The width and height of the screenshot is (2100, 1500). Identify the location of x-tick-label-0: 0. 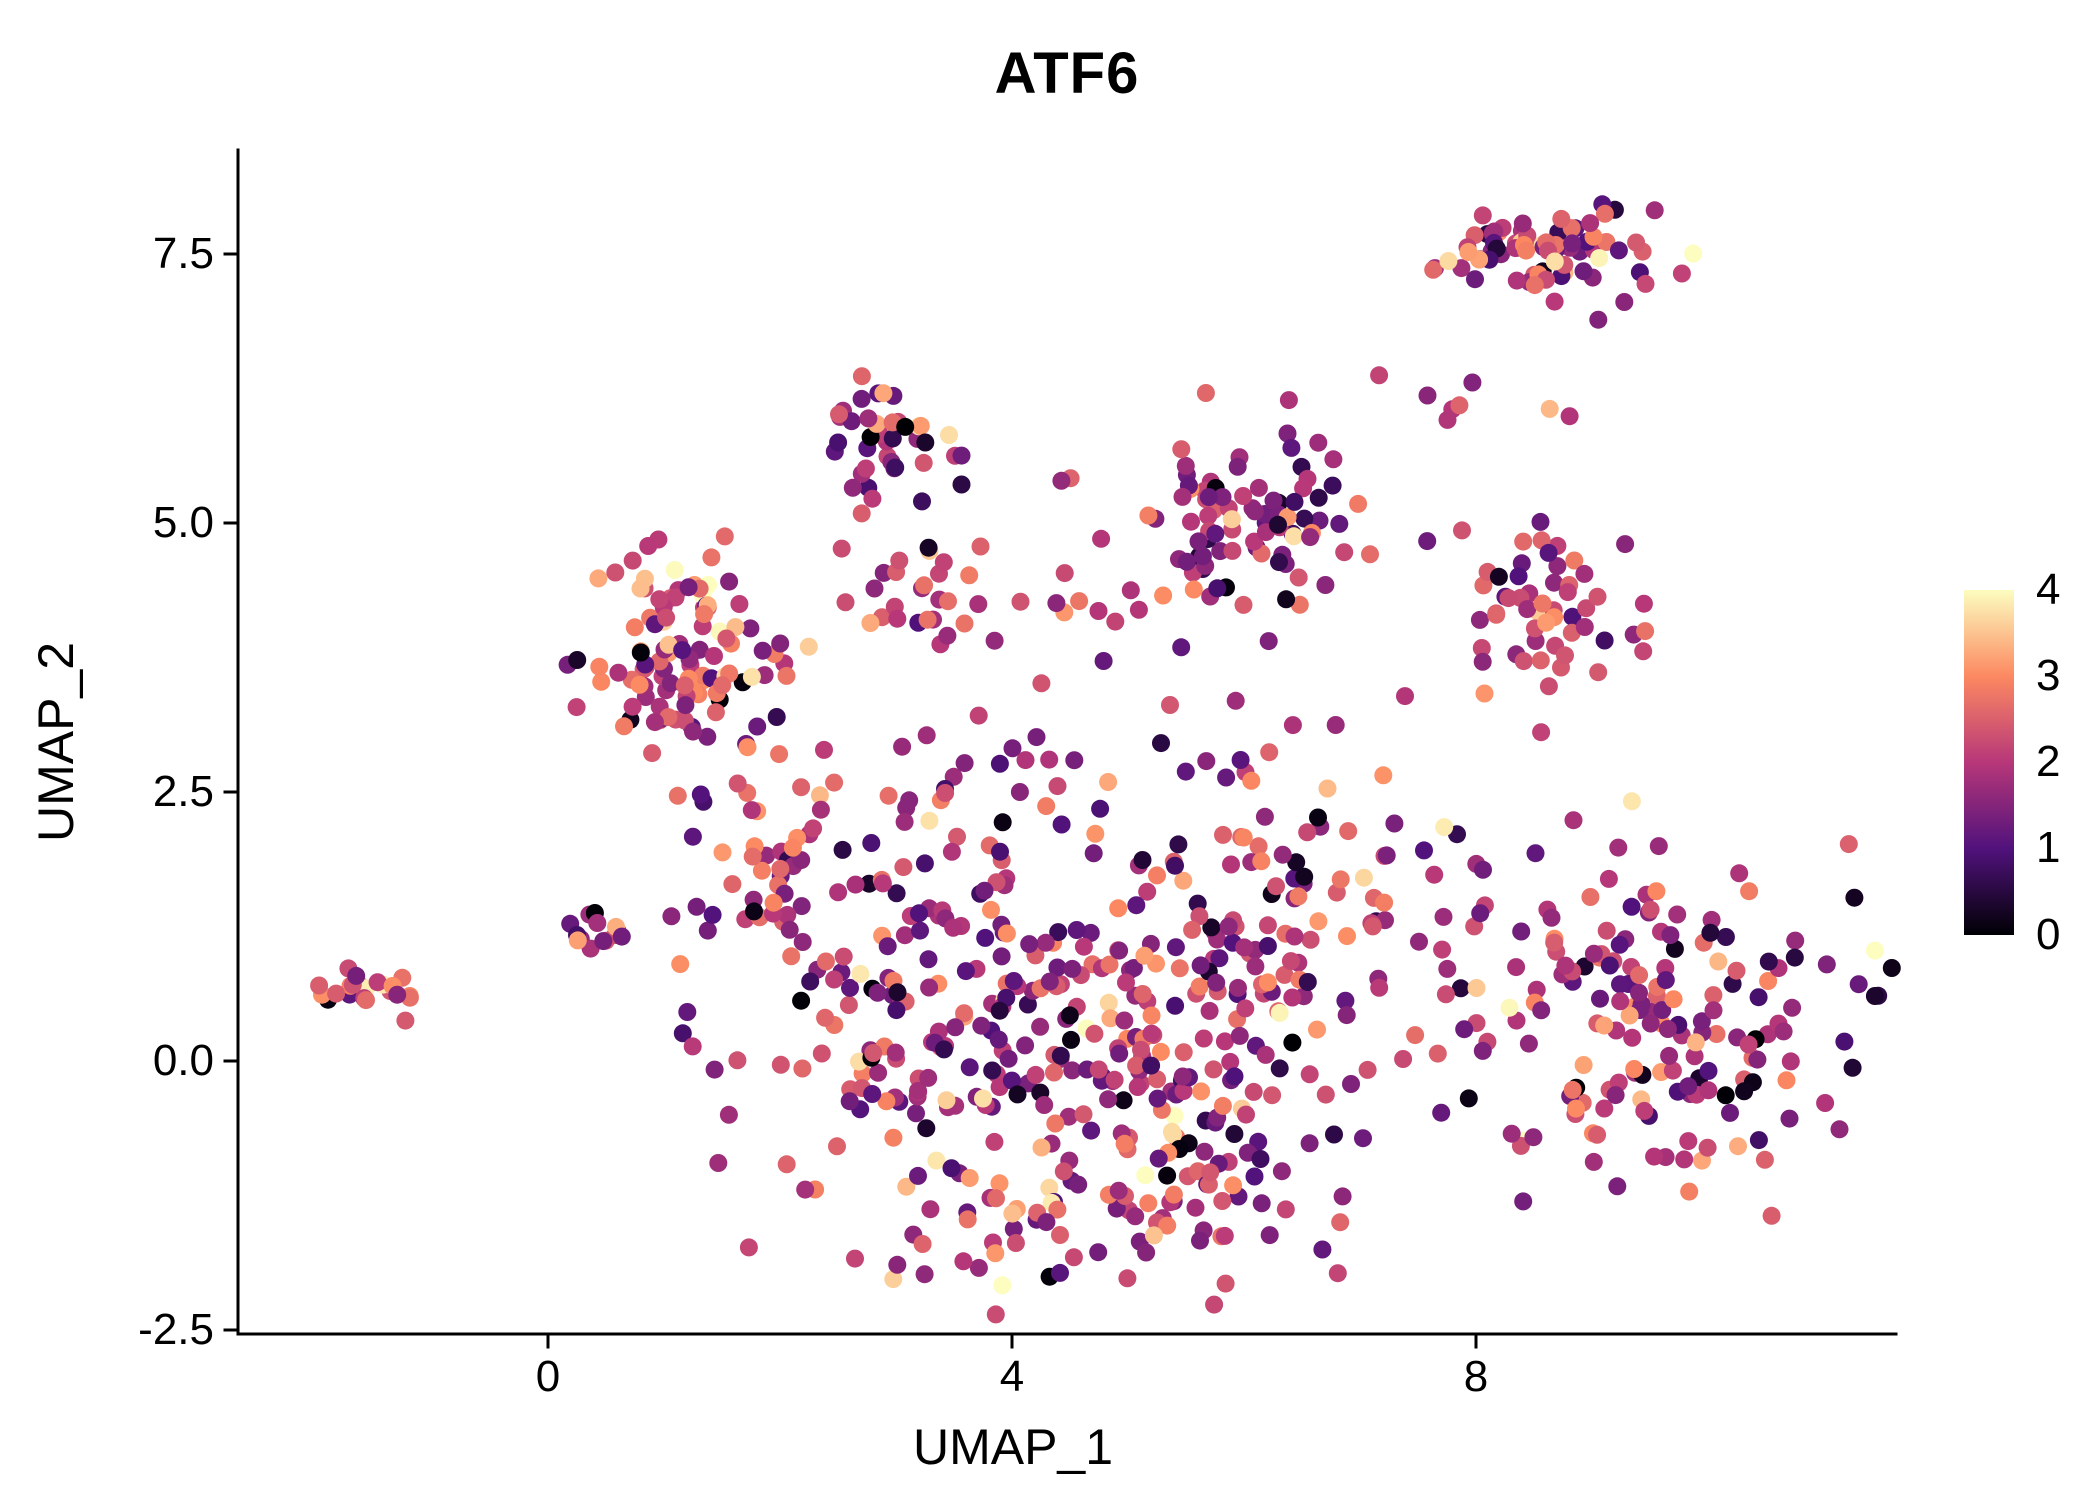
(548, 1376).